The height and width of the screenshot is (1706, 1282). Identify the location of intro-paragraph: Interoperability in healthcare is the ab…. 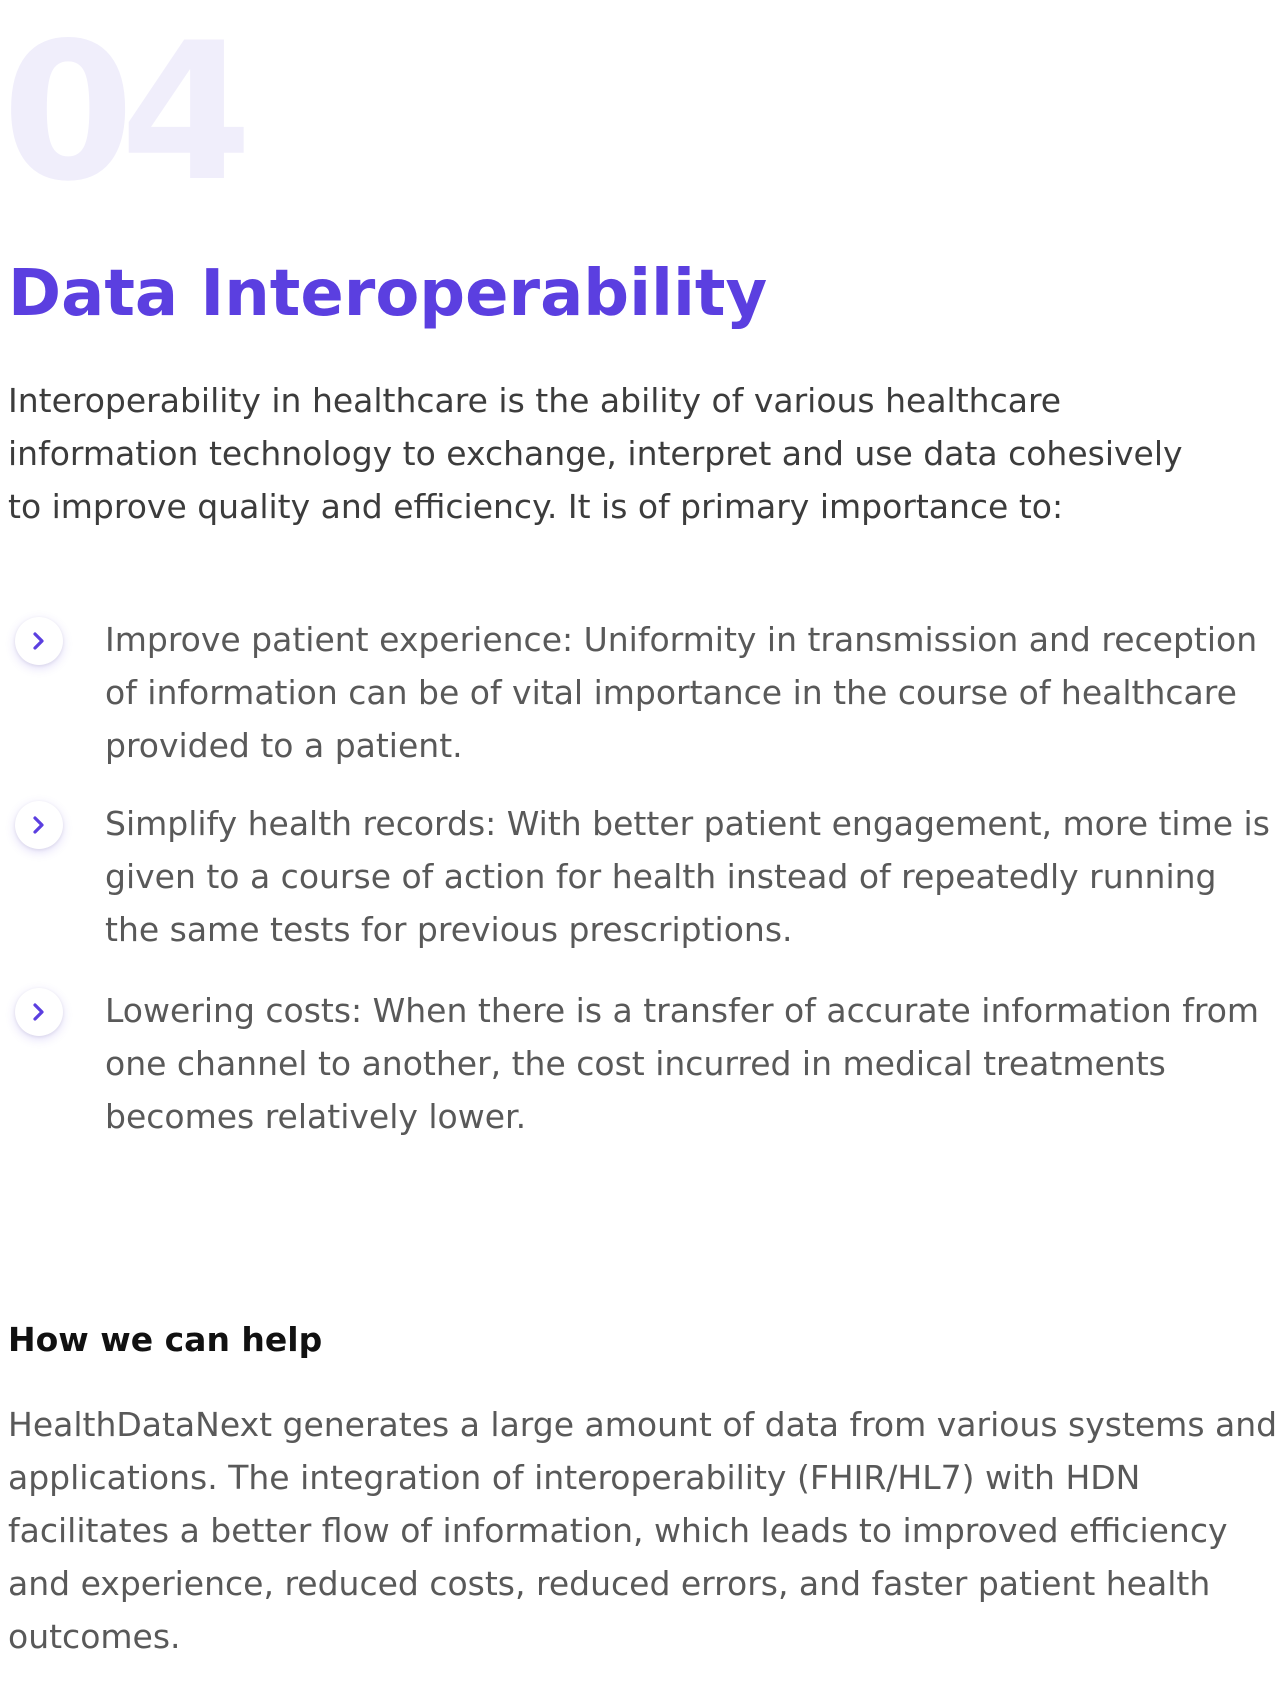
(595, 453).